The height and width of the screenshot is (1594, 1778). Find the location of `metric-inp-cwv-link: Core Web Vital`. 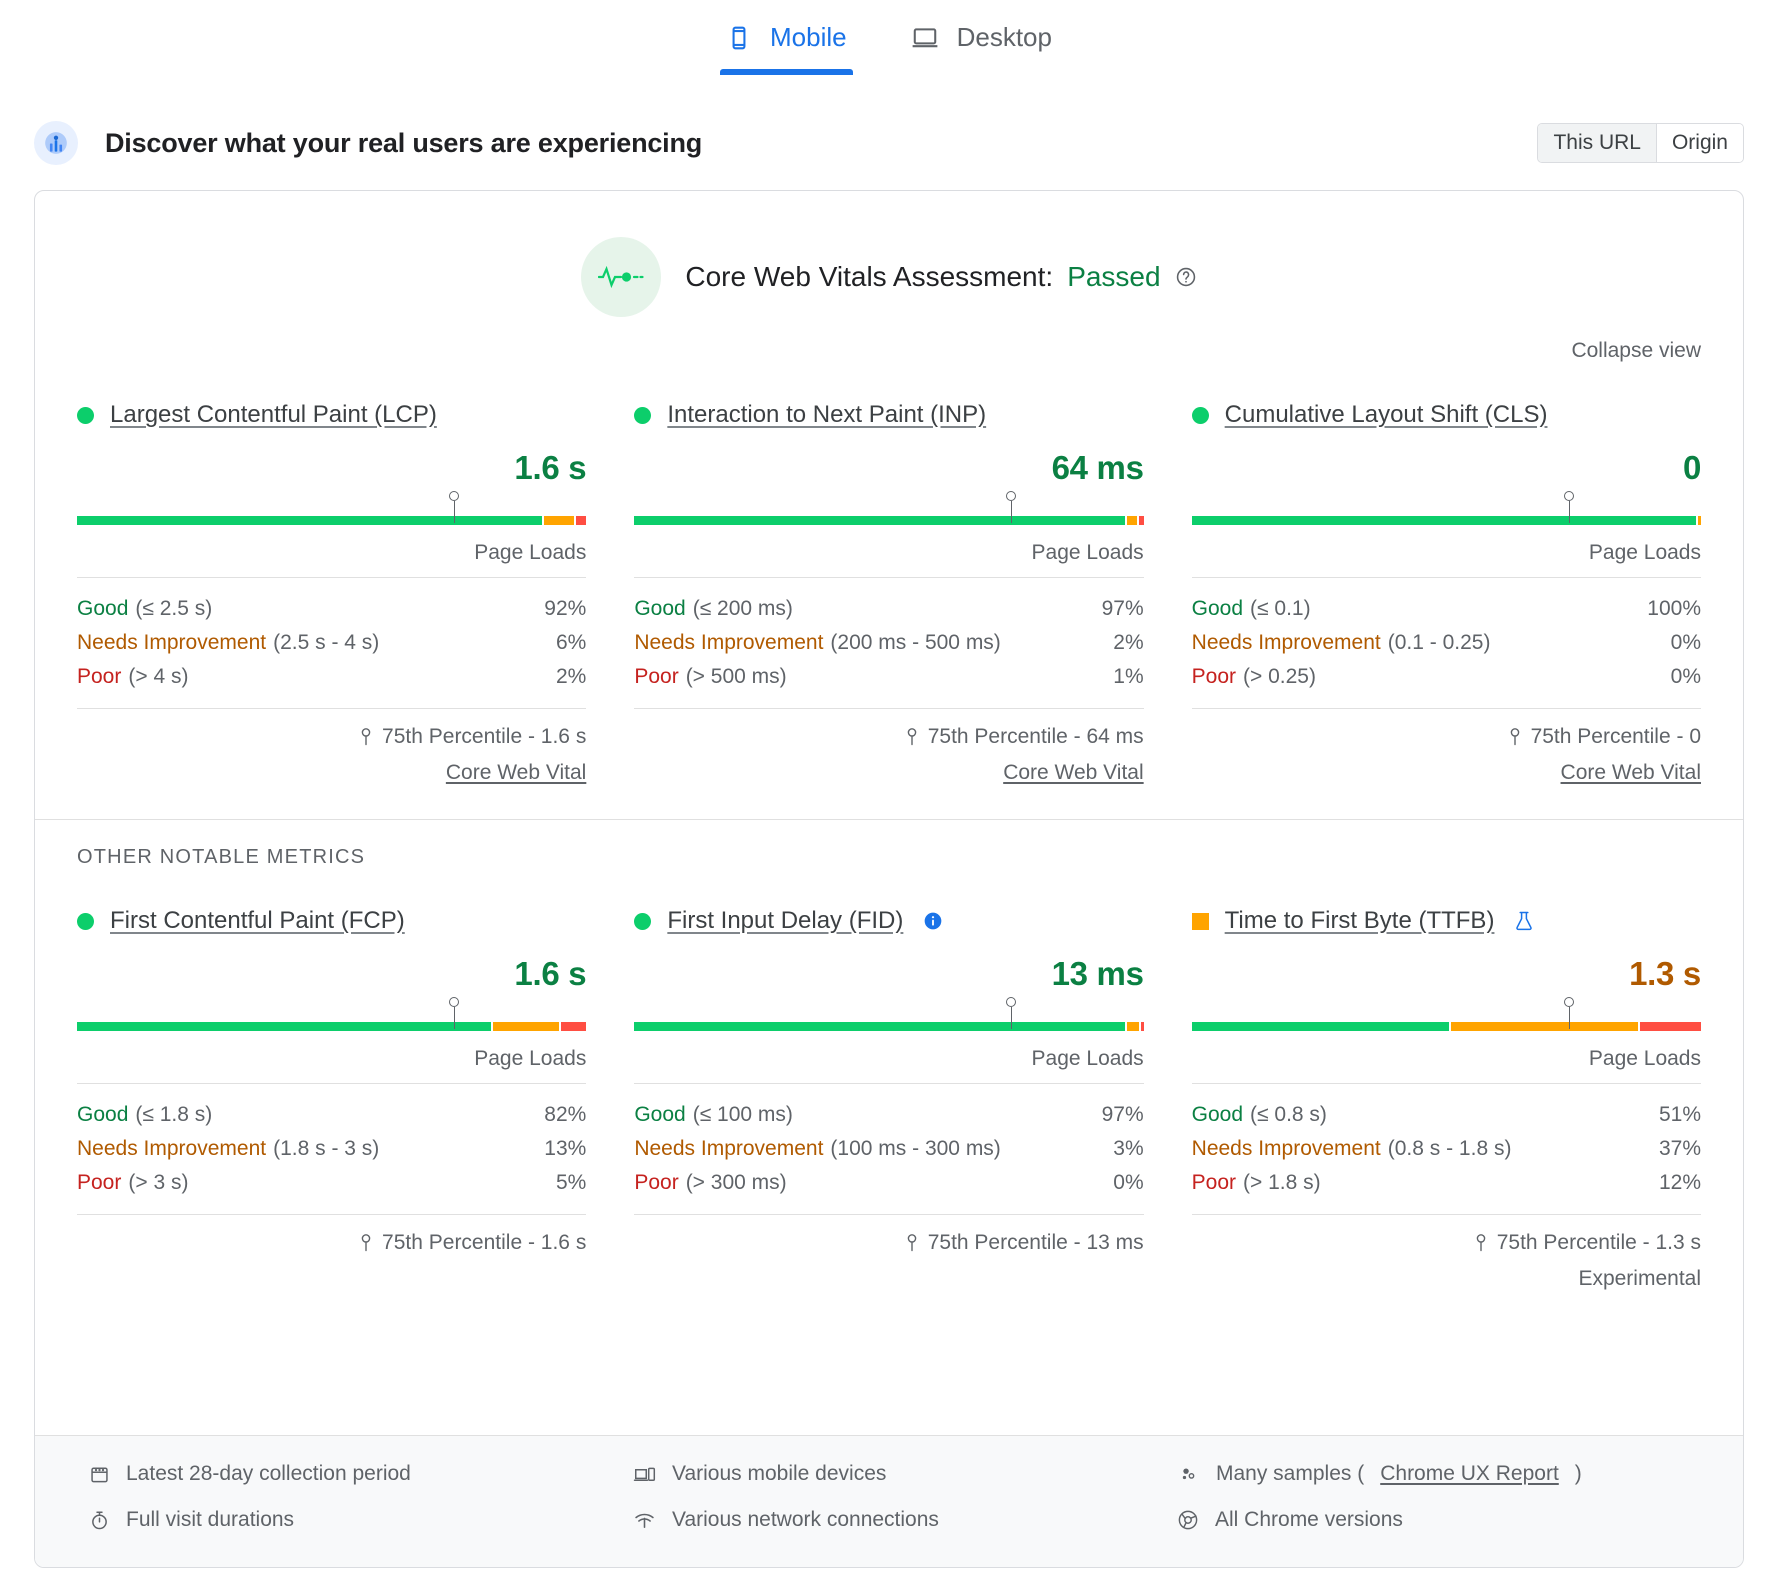

metric-inp-cwv-link: Core Web Vital is located at coordinates (1073, 772).